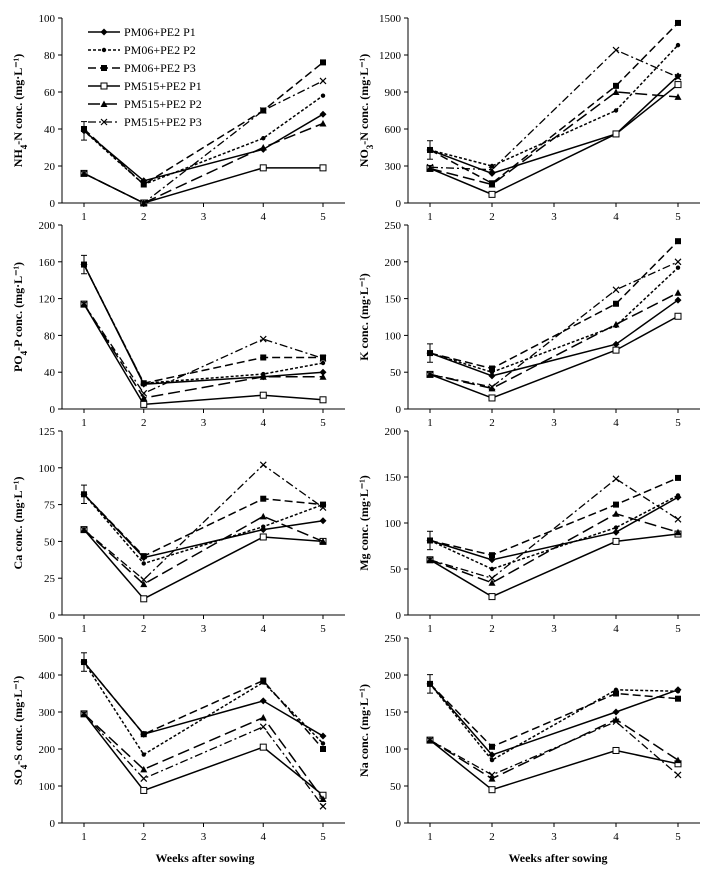  Describe the element at coordinates (47, 750) in the screenshot. I see `y-tick-label: 200` at that location.